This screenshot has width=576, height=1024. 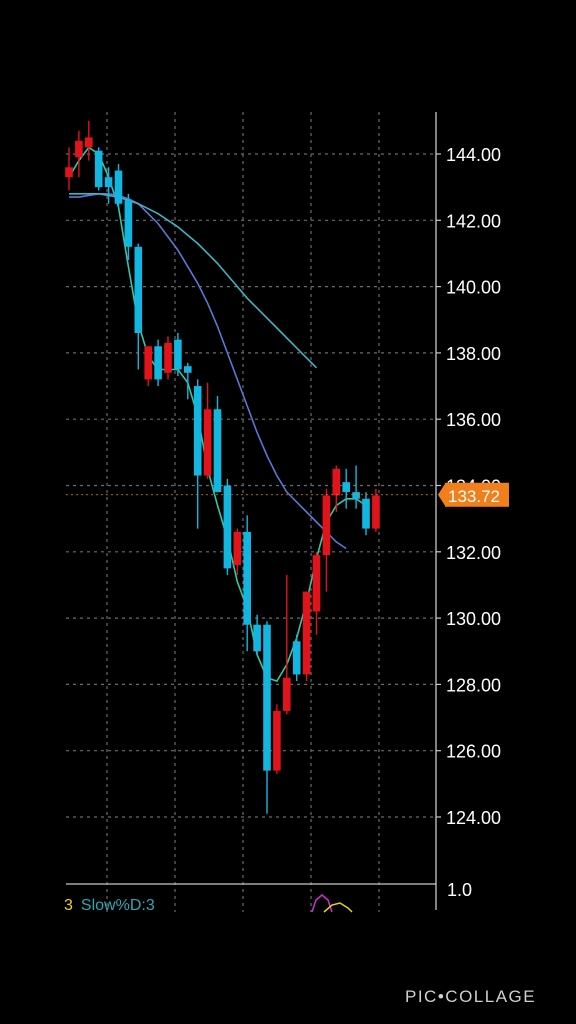 What do you see at coordinates (473, 354) in the screenshot?
I see `y-tick-label: 138.00` at bounding box center [473, 354].